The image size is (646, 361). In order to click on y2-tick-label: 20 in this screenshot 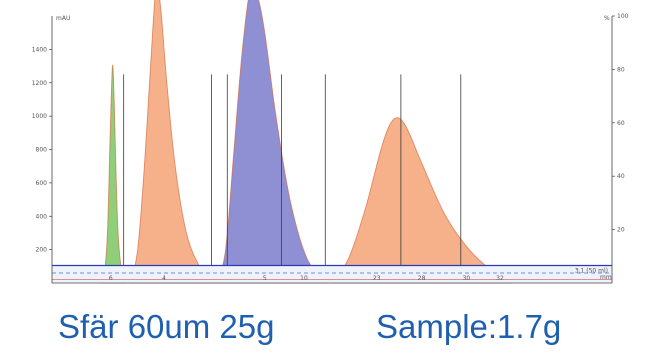, I will do `click(621, 230)`.